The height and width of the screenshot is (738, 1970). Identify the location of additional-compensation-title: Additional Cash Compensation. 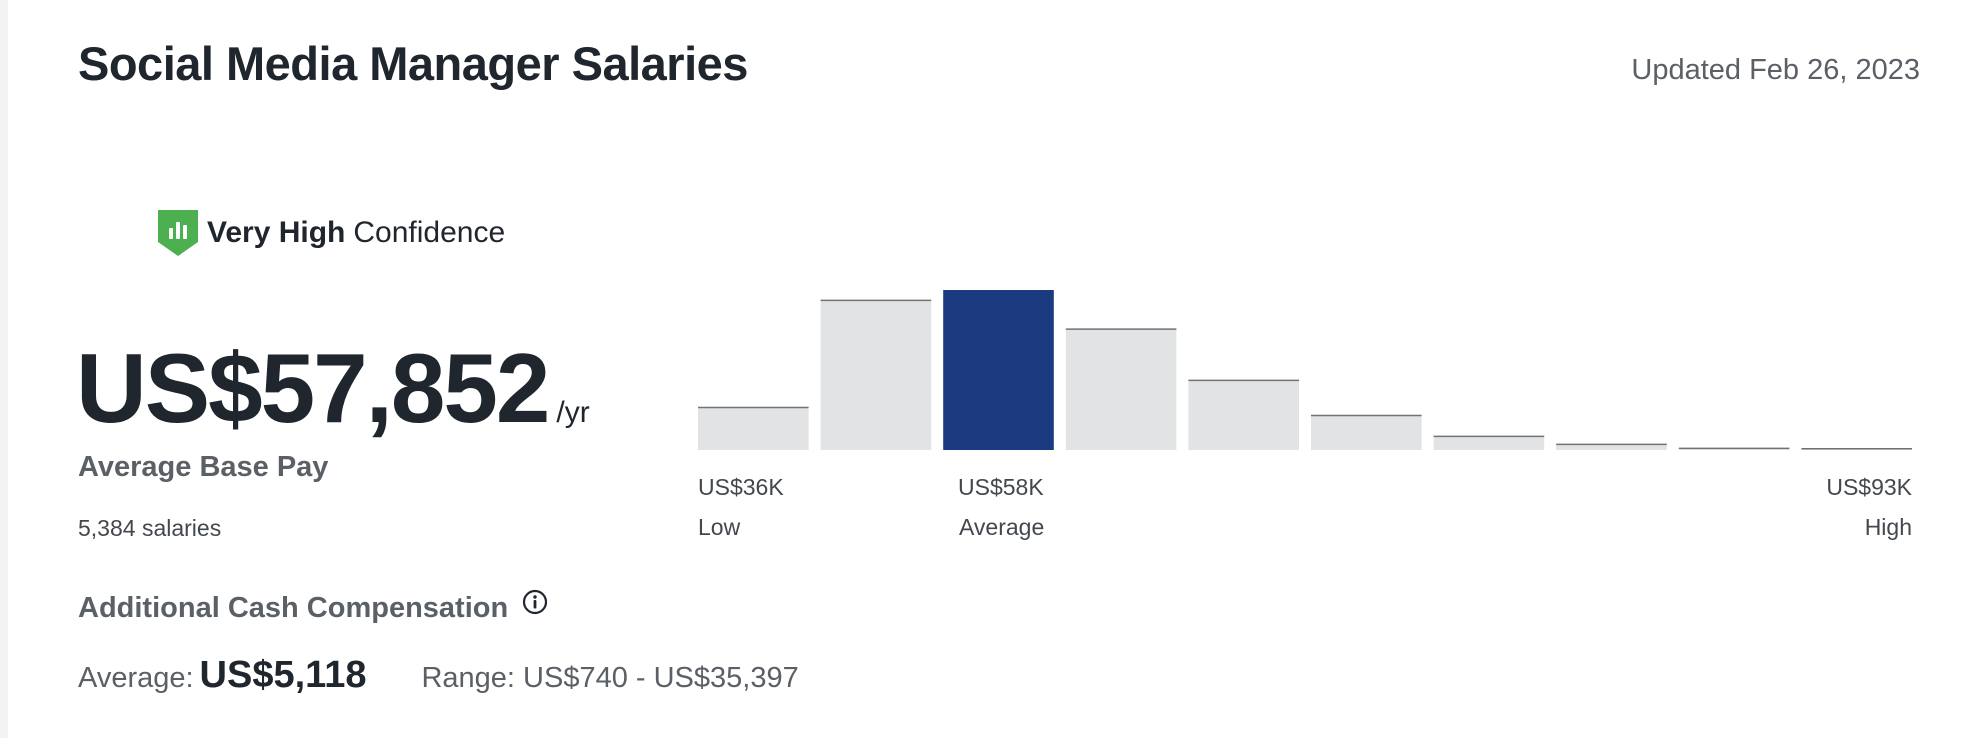
(293, 608).